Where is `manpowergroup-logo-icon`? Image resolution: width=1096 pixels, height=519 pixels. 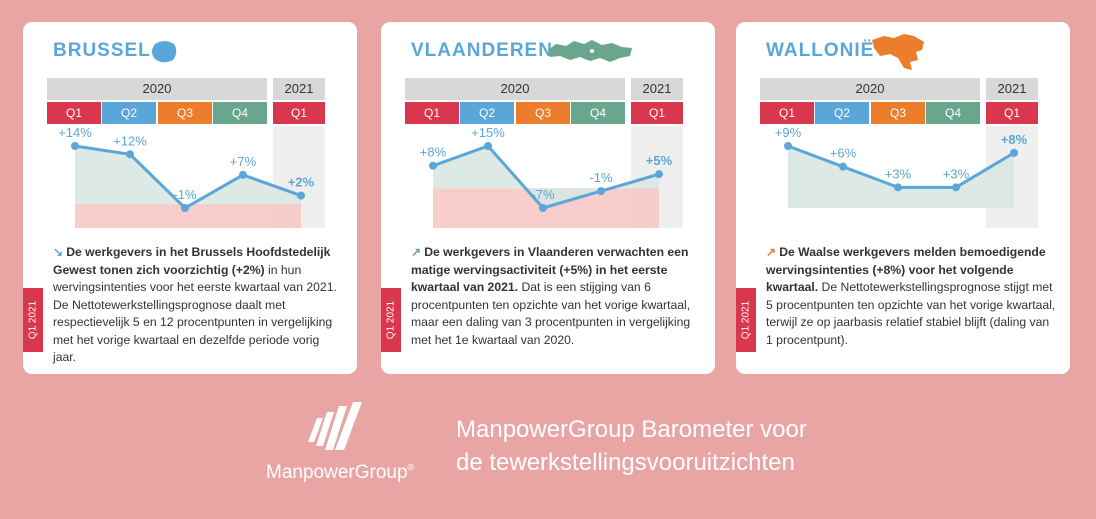
manpowergroup-logo-icon is located at coordinates (335, 426).